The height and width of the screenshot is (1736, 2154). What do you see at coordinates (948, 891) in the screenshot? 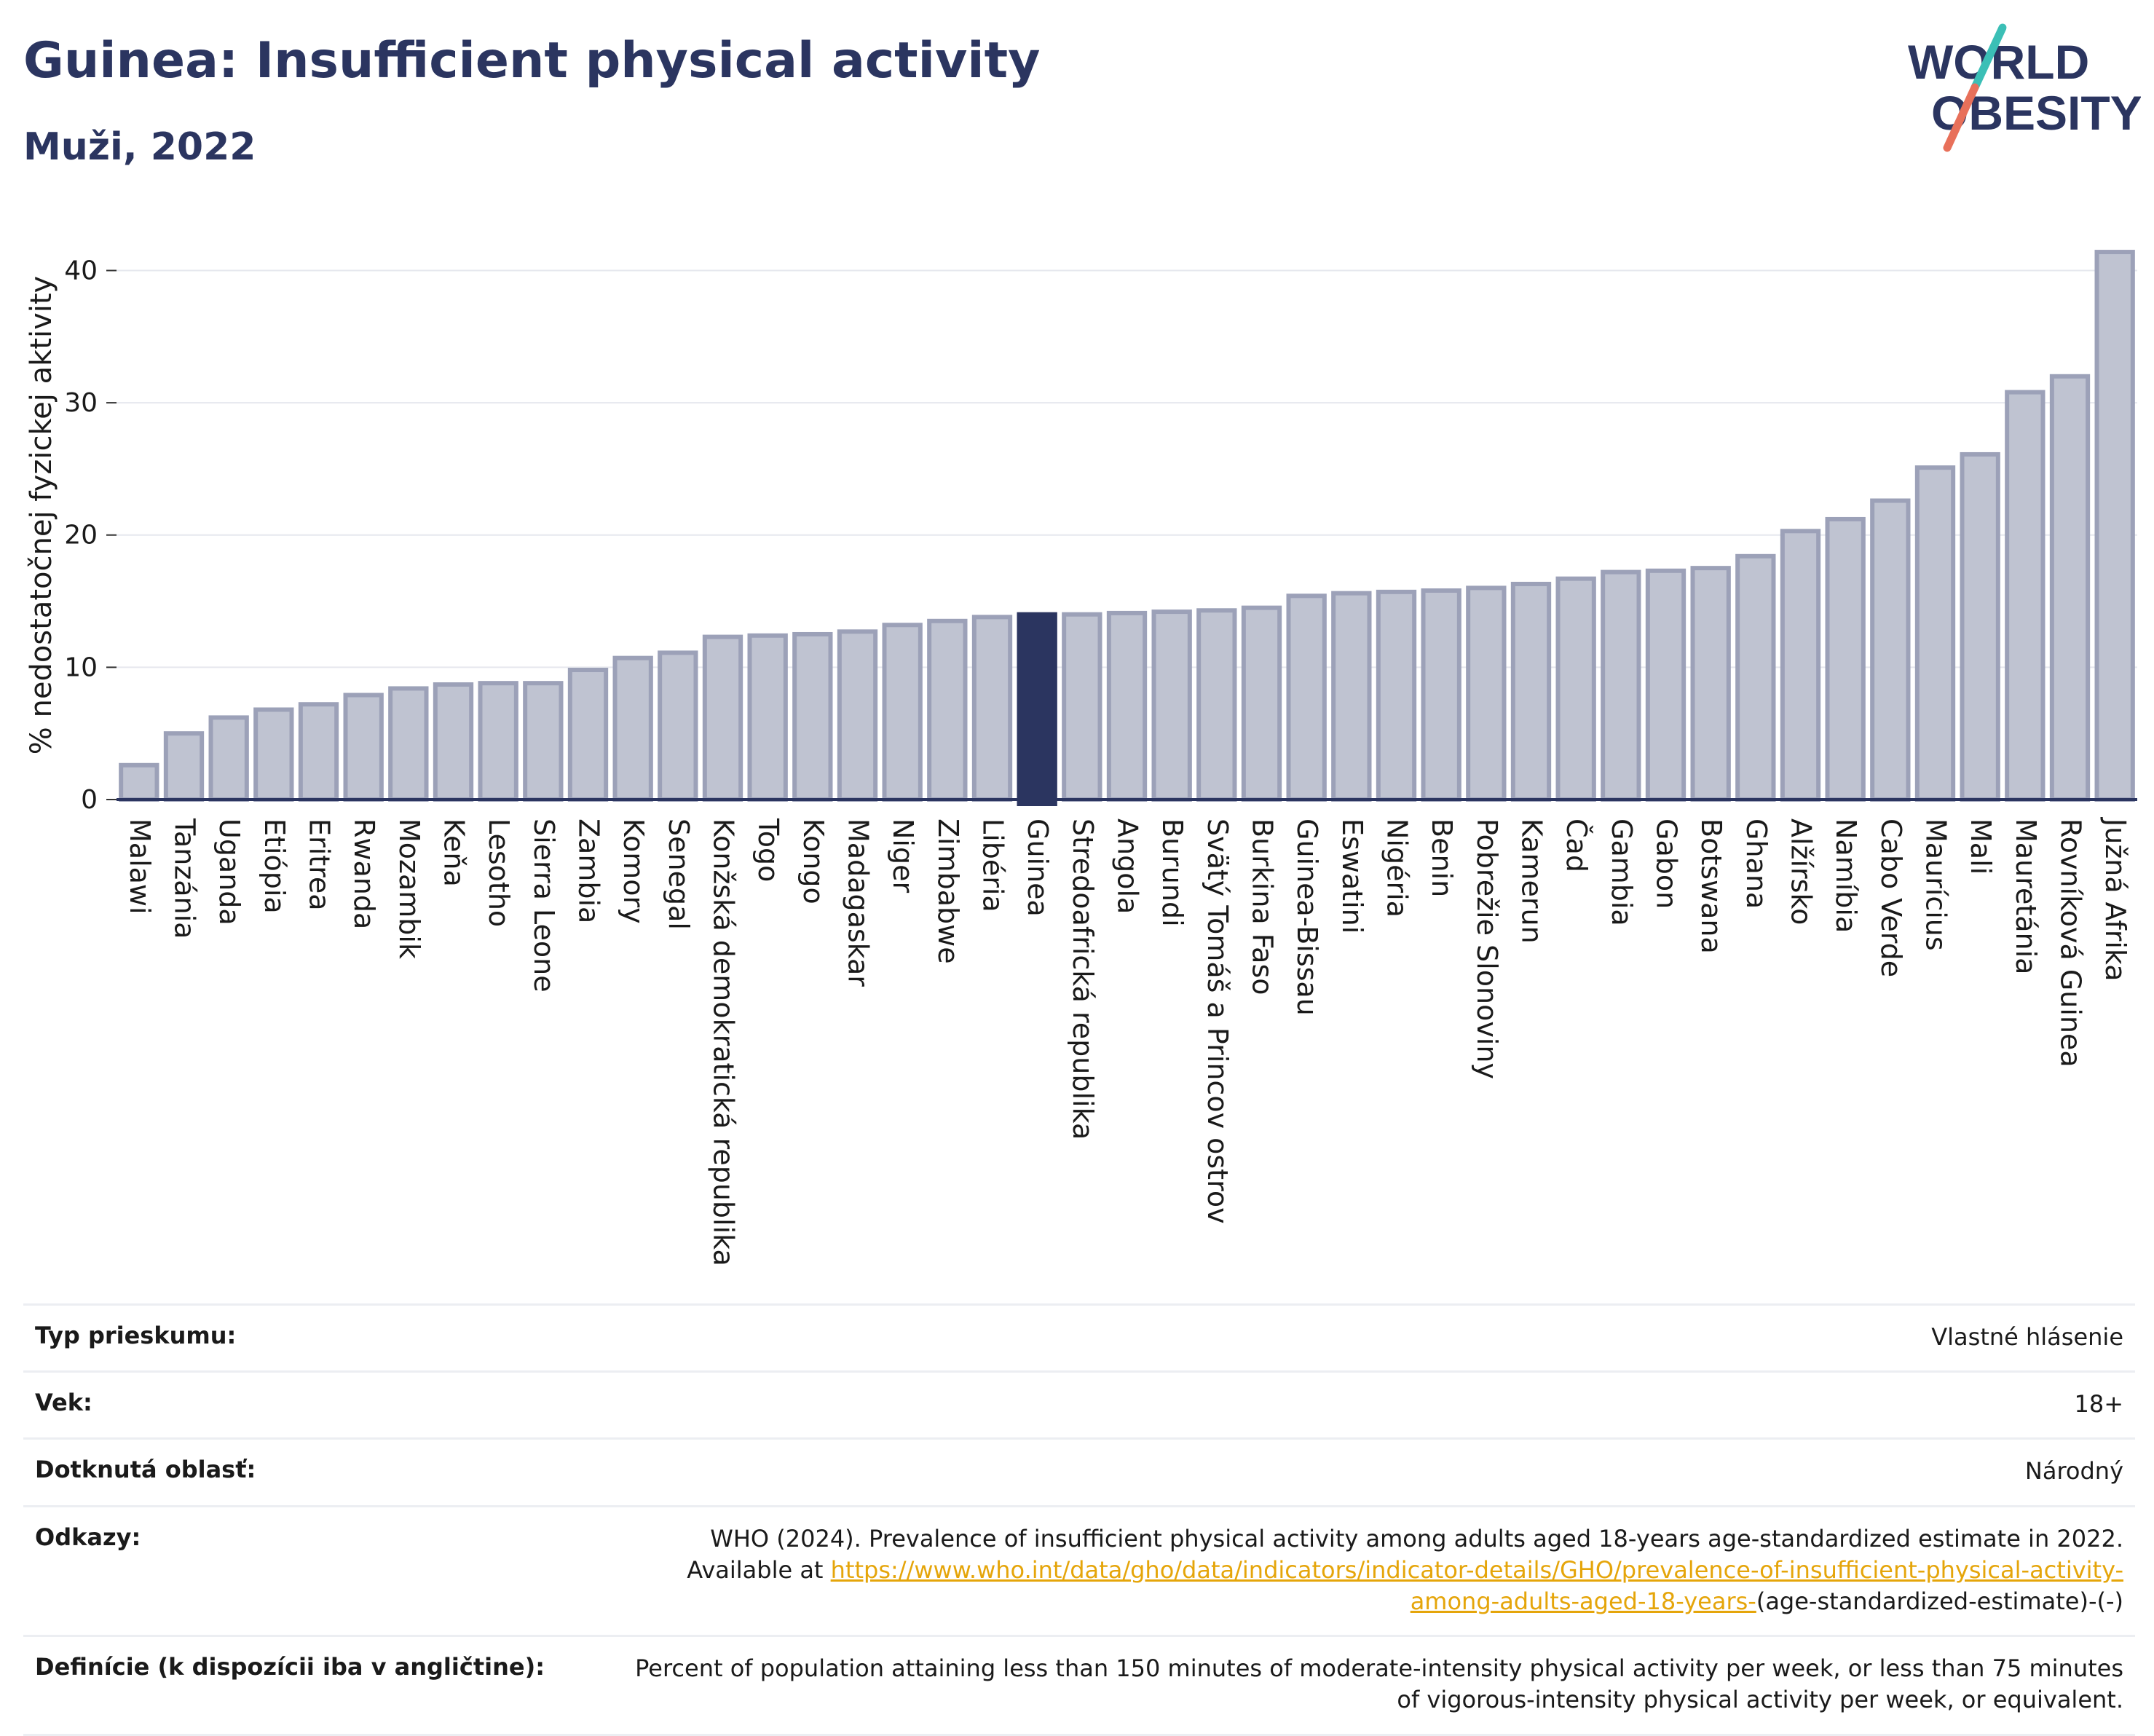
I see `x-tick-label: Zimbabwe` at bounding box center [948, 891].